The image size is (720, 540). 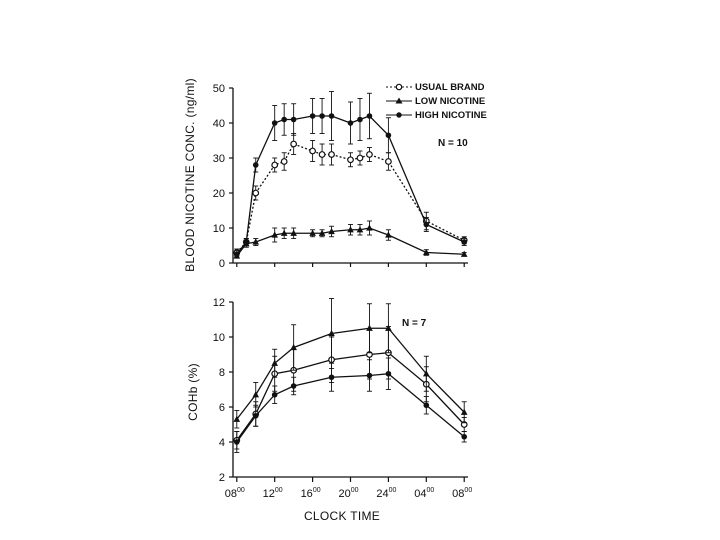 What do you see at coordinates (342, 516) in the screenshot?
I see `x-axis-title: CLOCK TIME` at bounding box center [342, 516].